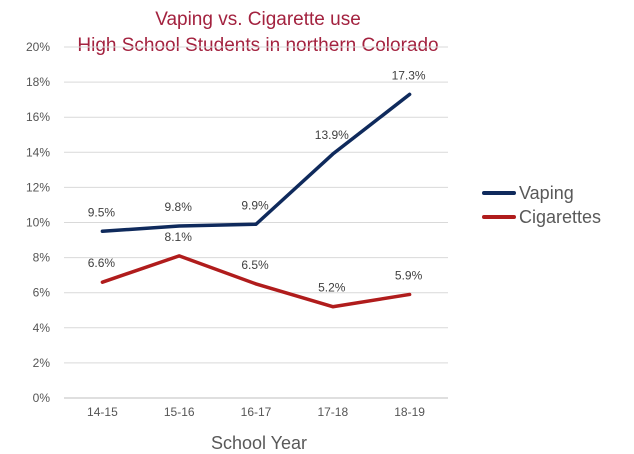 The height and width of the screenshot is (454, 634). Describe the element at coordinates (102, 212) in the screenshot. I see `data-label: 9.5%` at that location.